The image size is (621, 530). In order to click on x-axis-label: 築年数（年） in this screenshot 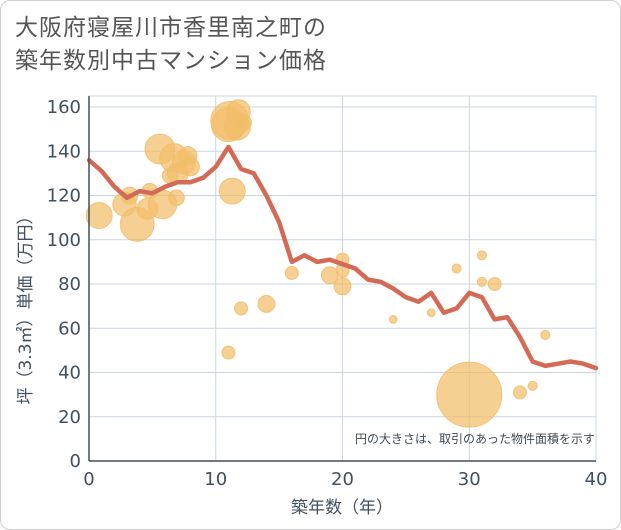, I will do `click(342, 508)`.